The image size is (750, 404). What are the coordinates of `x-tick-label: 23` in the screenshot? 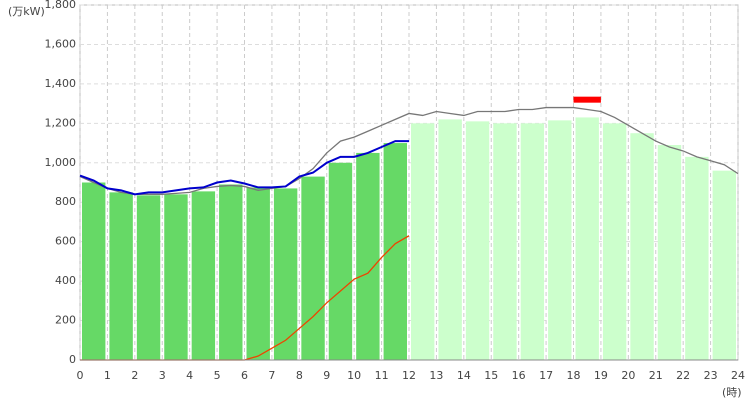 It's located at (711, 375).